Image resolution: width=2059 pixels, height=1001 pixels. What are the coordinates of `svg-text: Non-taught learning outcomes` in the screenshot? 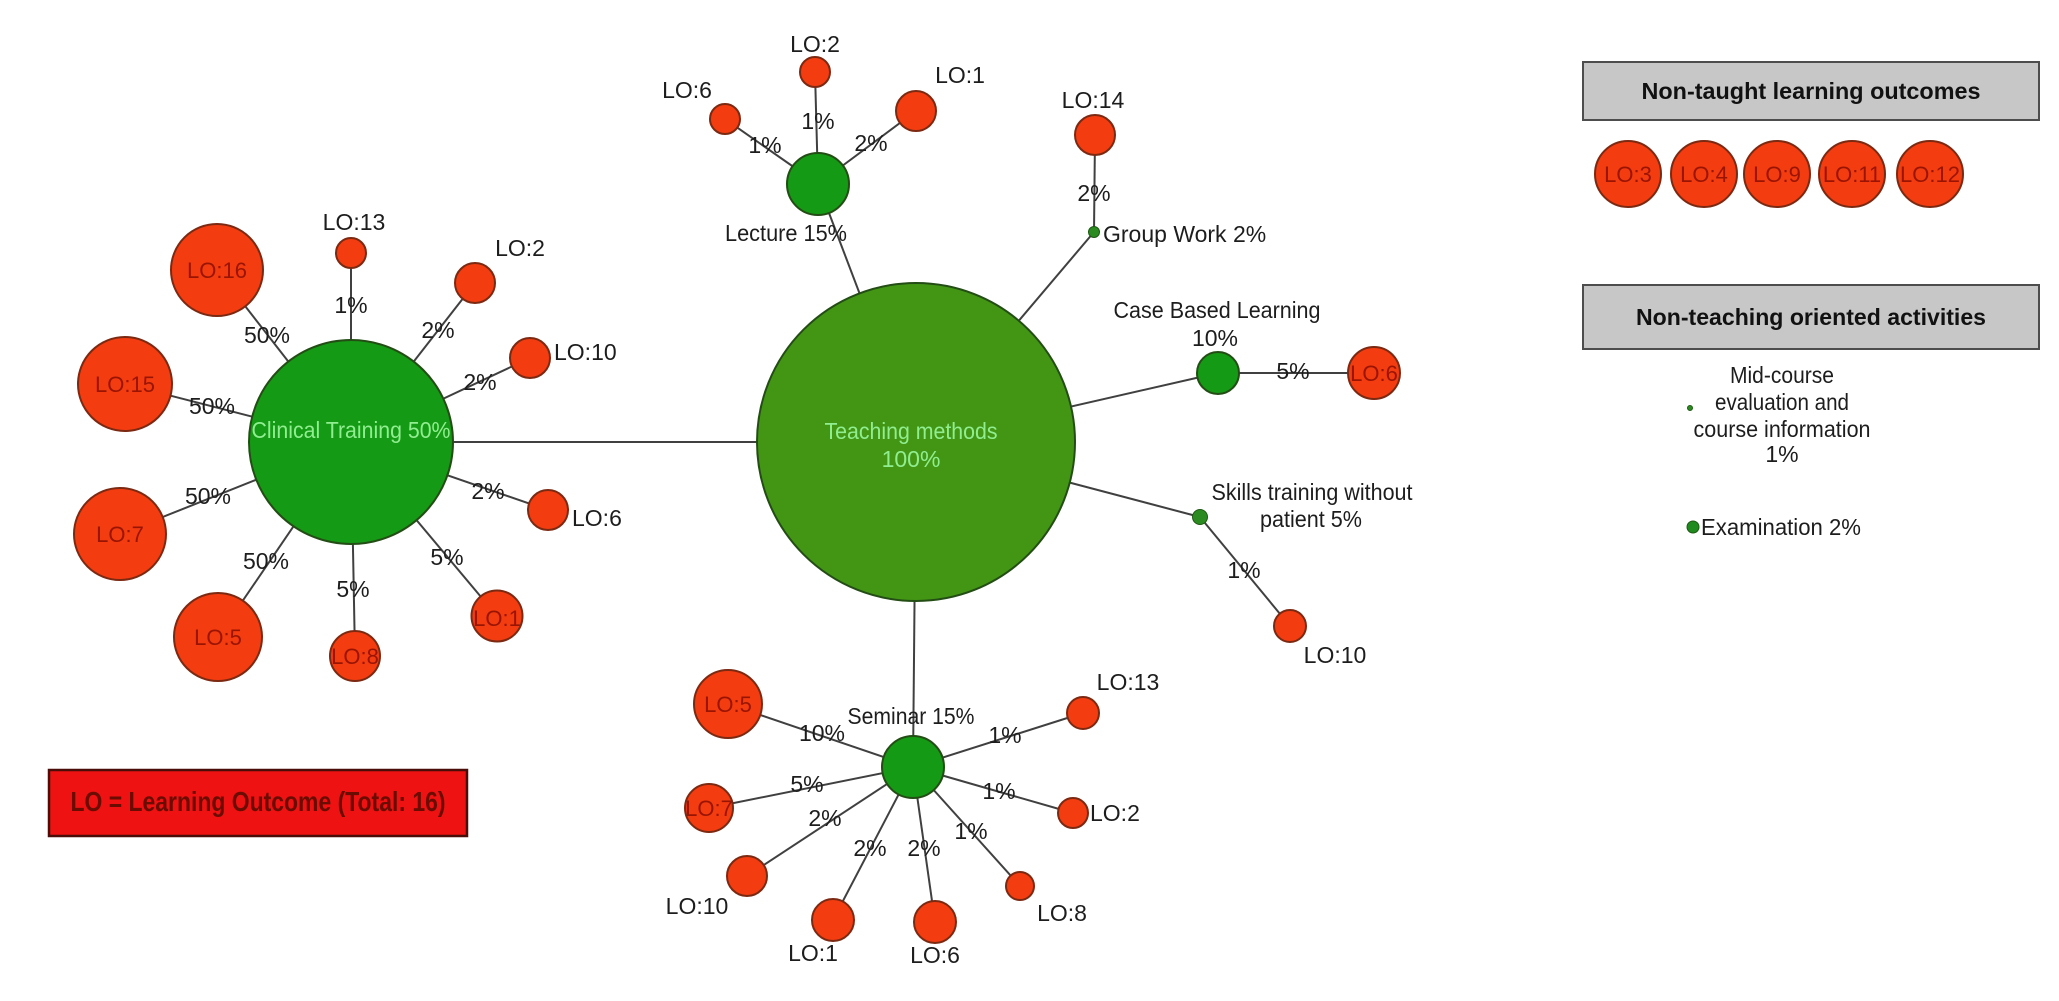 It's located at (1811, 91).